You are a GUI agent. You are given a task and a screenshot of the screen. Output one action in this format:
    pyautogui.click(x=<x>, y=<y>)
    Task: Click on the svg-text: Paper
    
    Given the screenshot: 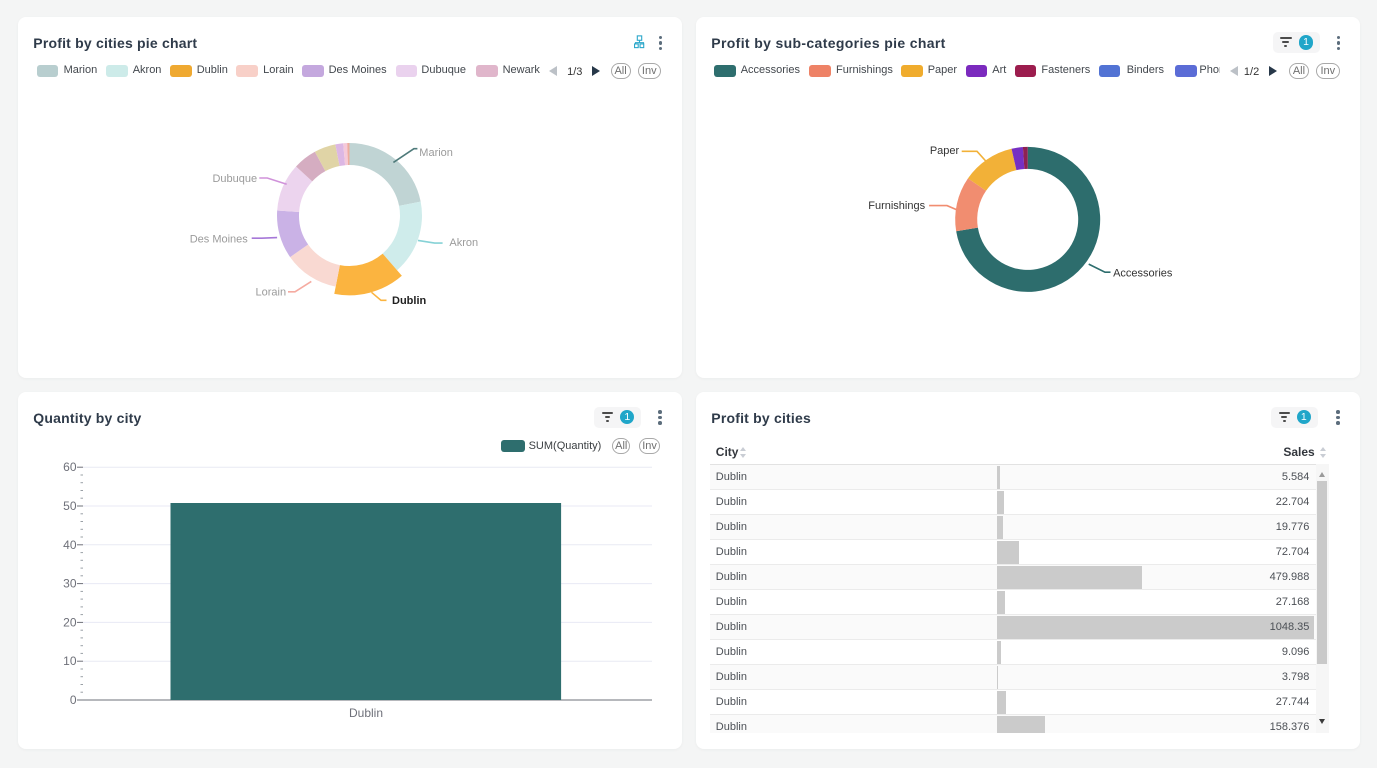 What is the action you would take?
    pyautogui.click(x=945, y=151)
    